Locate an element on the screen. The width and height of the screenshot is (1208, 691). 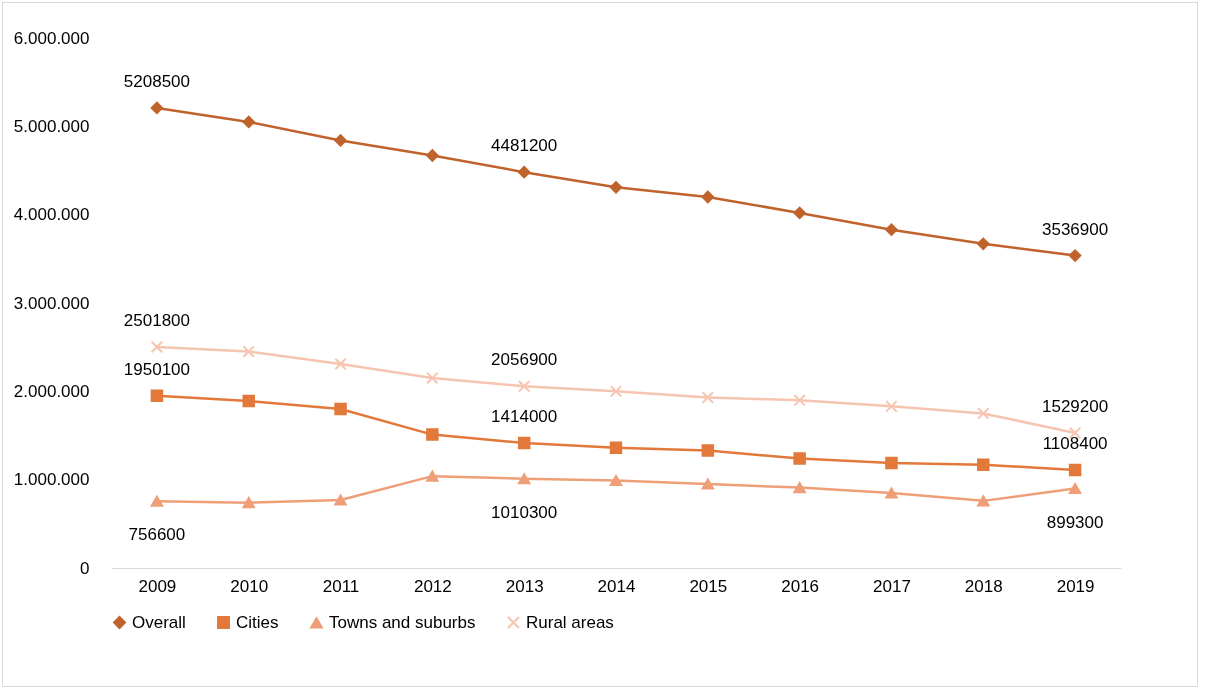
legend-label: Towns and suburbs is located at coordinates (402, 622).